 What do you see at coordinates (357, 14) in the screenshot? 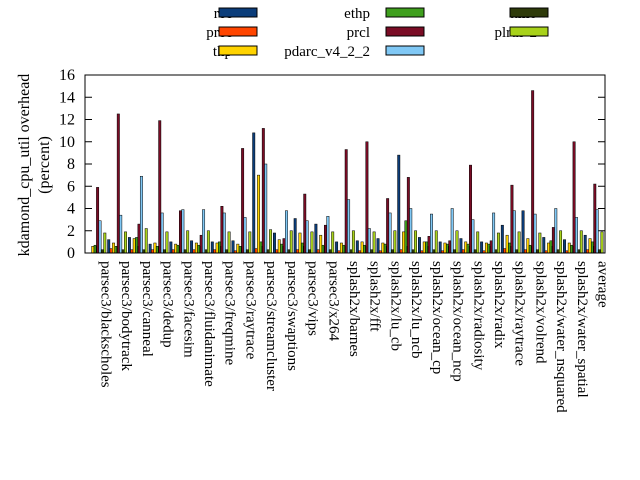
I see `legend-label: ethp` at bounding box center [357, 14].